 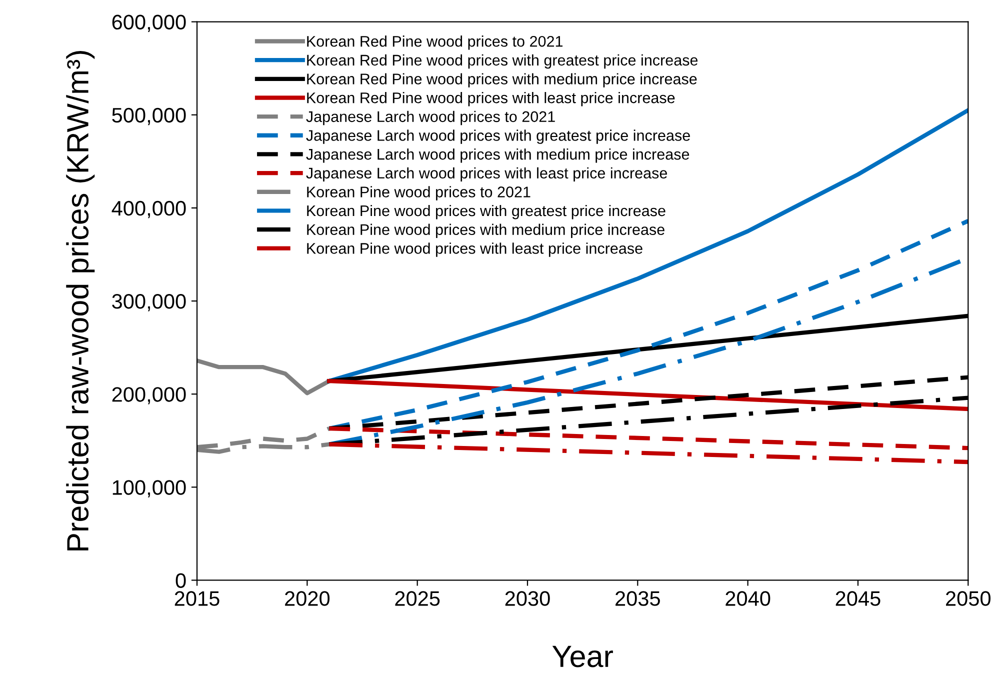 What do you see at coordinates (181, 580) in the screenshot?
I see `y-tick-label: 0` at bounding box center [181, 580].